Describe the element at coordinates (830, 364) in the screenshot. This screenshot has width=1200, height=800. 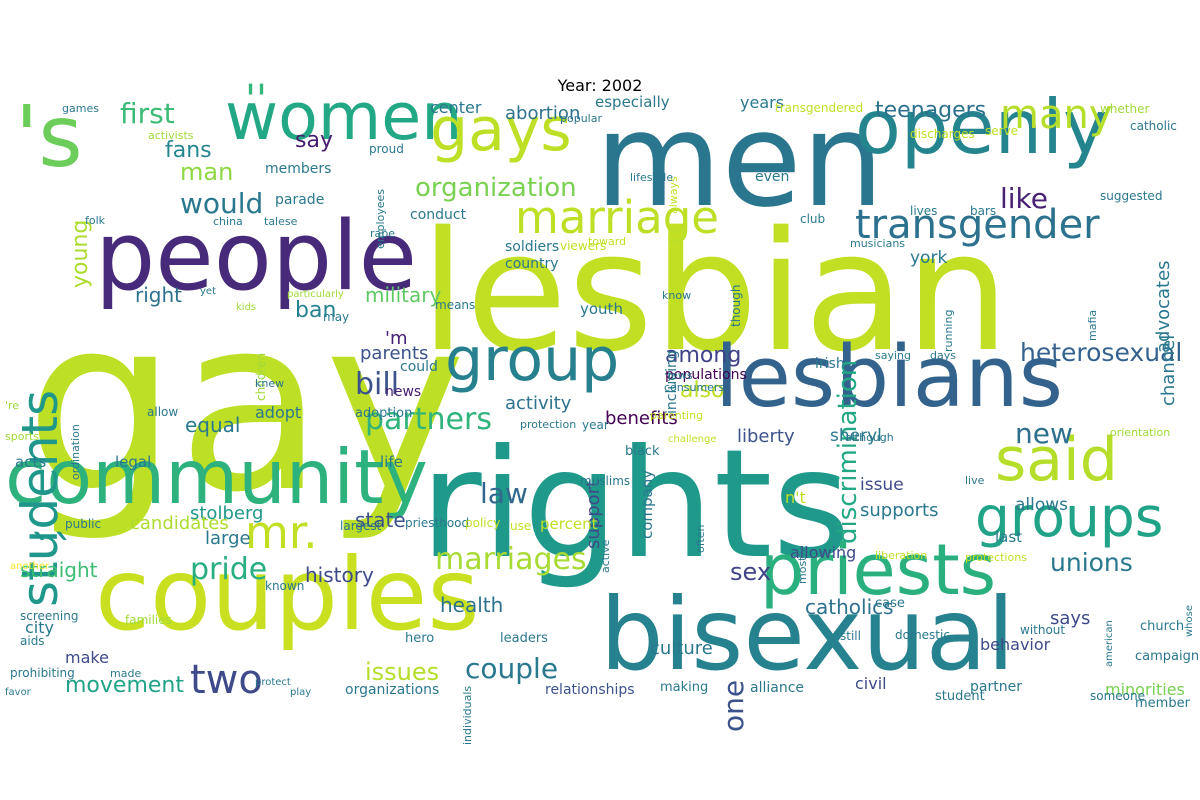
I see `word-irish: irish` at that location.